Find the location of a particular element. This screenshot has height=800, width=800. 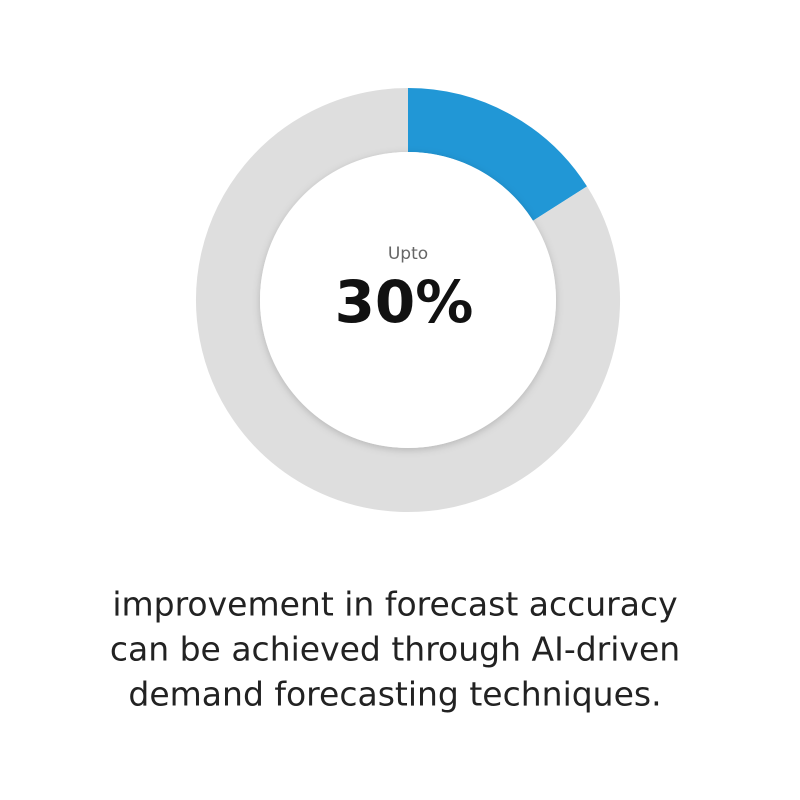

footnote-line: improvement in forecast accuracy is located at coordinates (394, 604).